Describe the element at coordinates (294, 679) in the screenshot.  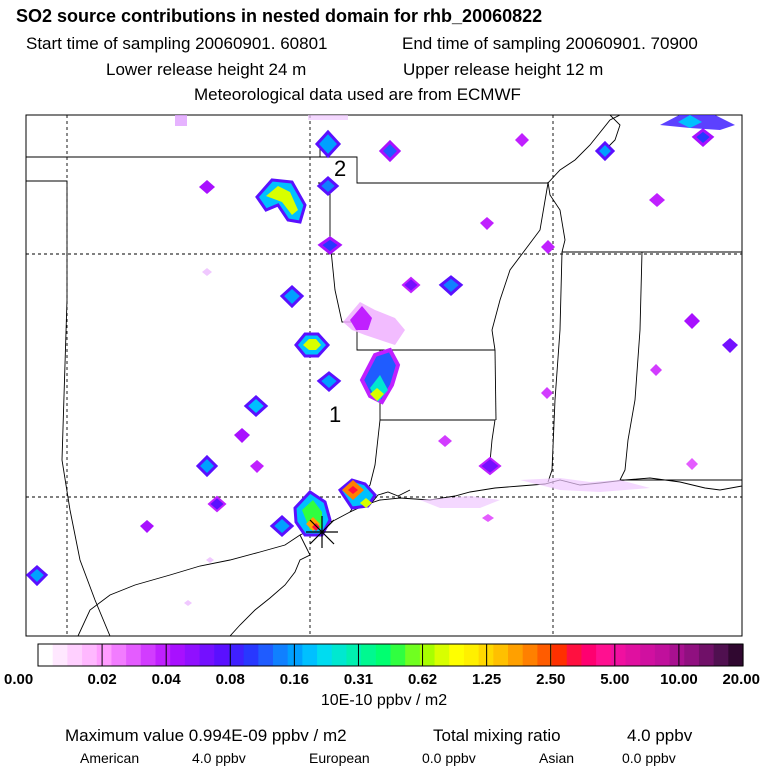
I see `colorbar-tick-label: 0.16` at that location.